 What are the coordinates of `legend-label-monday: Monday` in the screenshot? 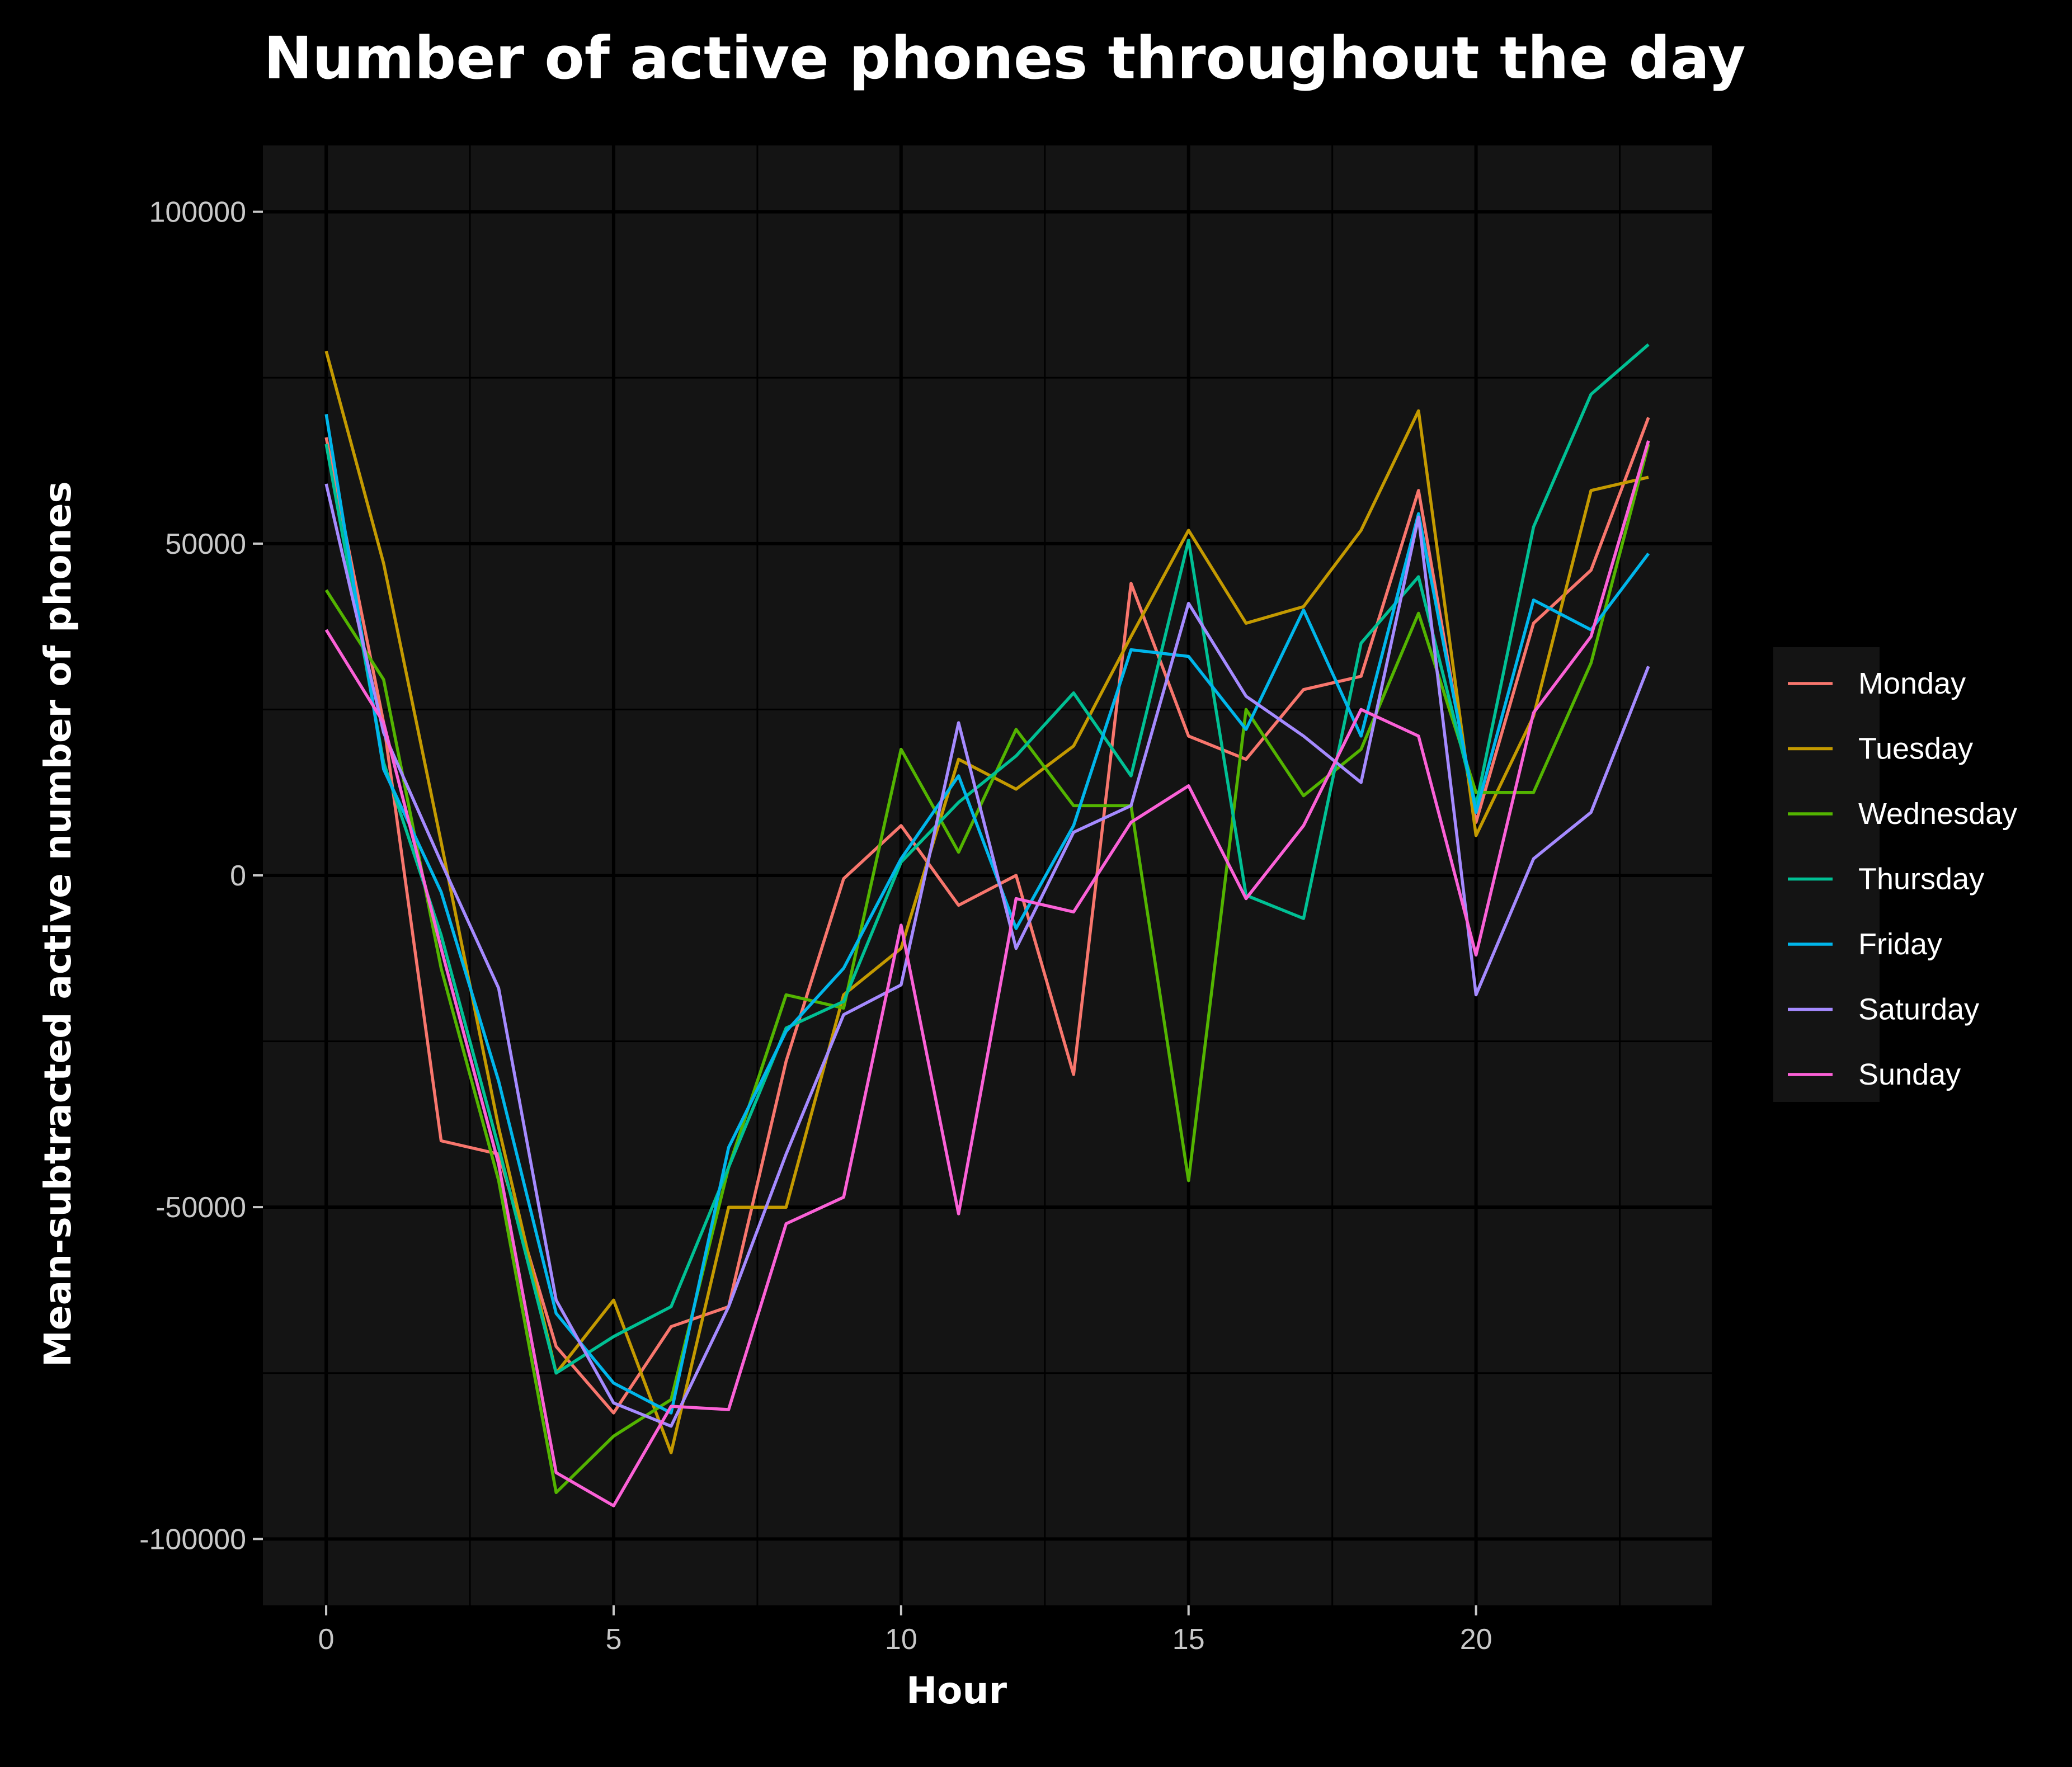 It's located at (1912, 683).